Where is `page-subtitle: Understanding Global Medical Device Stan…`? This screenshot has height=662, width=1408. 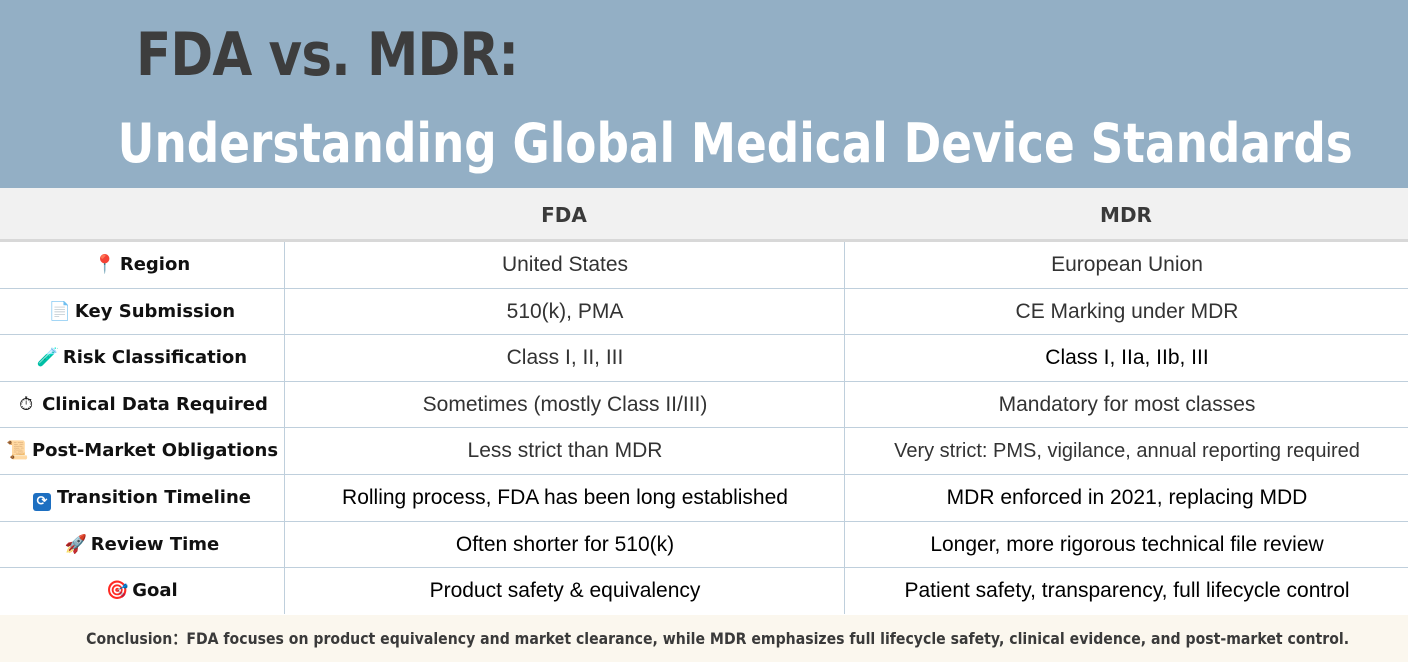
page-subtitle: Understanding Global Medical Device Stan… is located at coordinates (704, 143).